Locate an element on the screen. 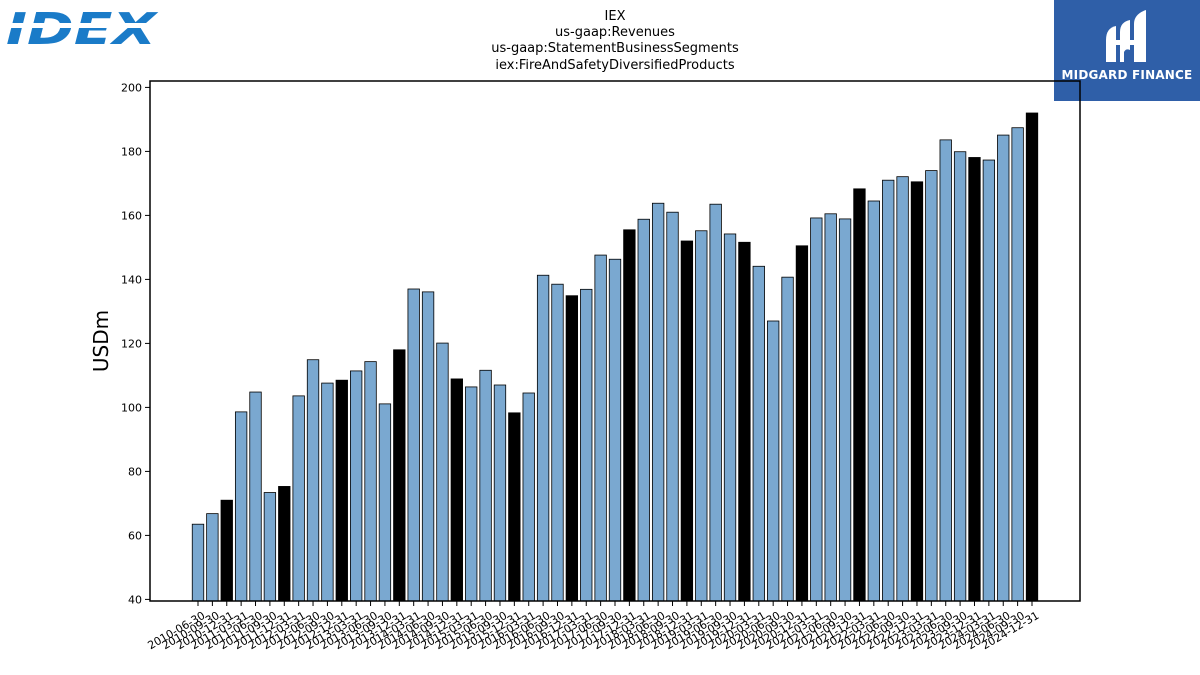 This screenshot has height=675, width=1200. y-tick-label: 160 is located at coordinates (131, 215).